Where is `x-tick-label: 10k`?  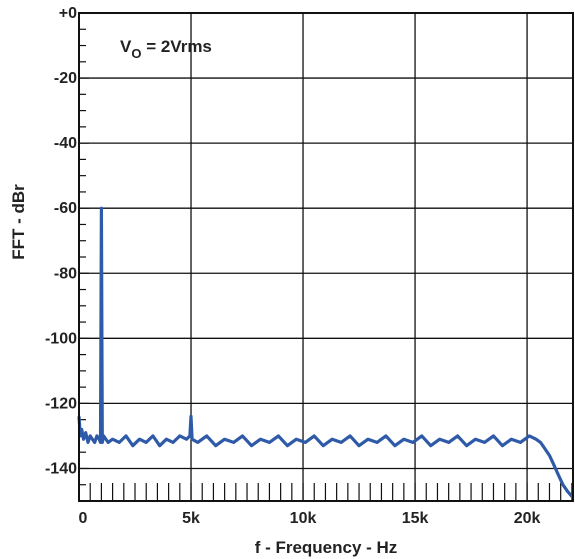 x-tick-label: 10k is located at coordinates (303, 518).